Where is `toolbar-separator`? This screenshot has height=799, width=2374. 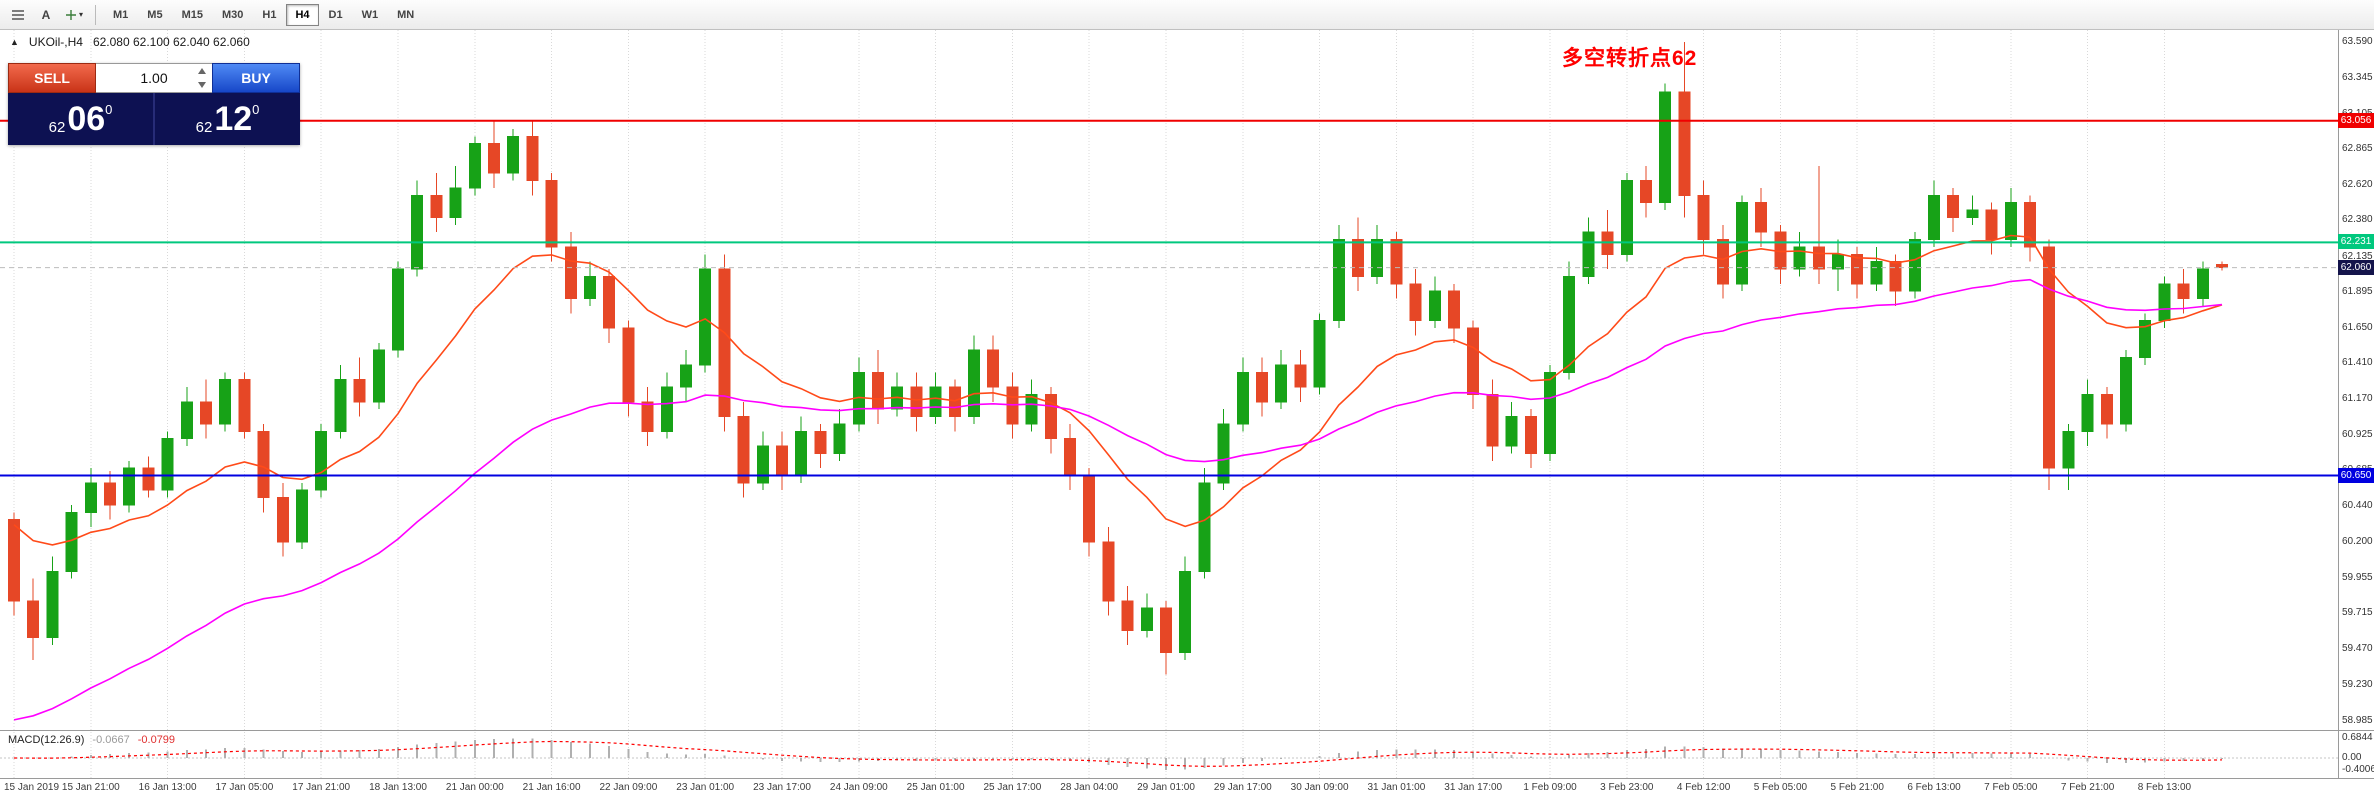
toolbar-separator is located at coordinates (95, 14).